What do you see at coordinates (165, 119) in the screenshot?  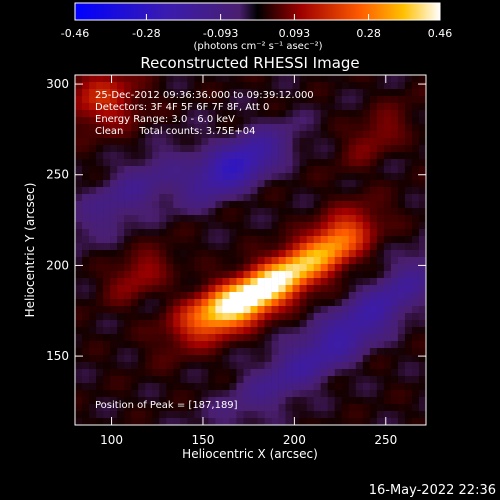 I see `annotation-energy: Energy Range: 3.0 - 6.0 keV` at bounding box center [165, 119].